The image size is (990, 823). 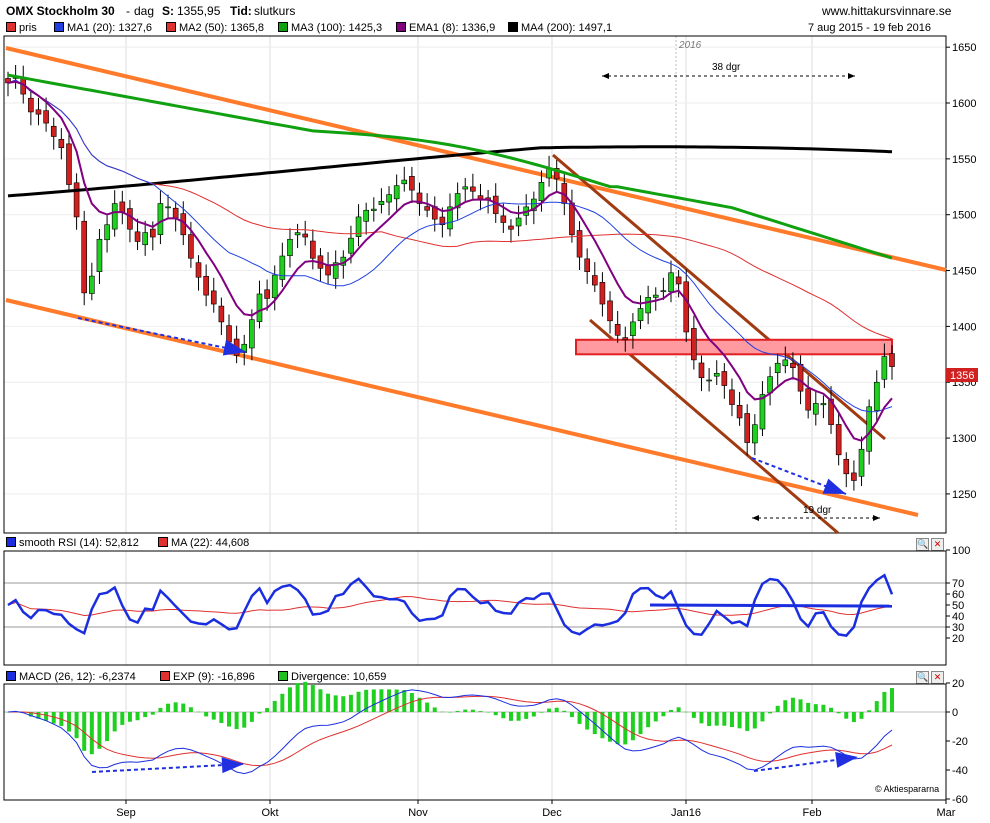 I want to click on instrument-title: OMX Stockholm 30, so click(x=60, y=11).